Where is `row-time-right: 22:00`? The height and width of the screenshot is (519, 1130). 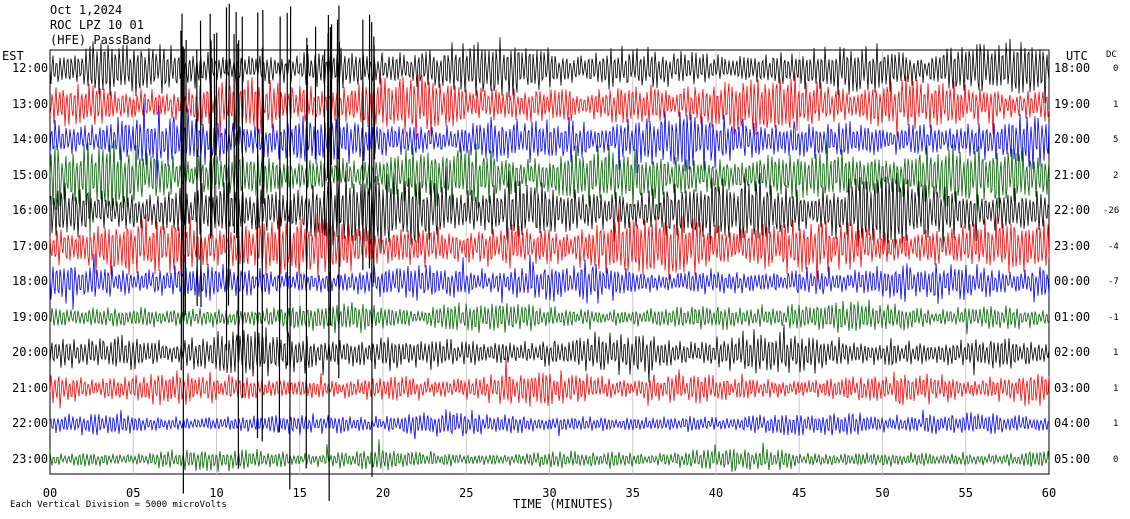 row-time-right: 22:00 is located at coordinates (1072, 210).